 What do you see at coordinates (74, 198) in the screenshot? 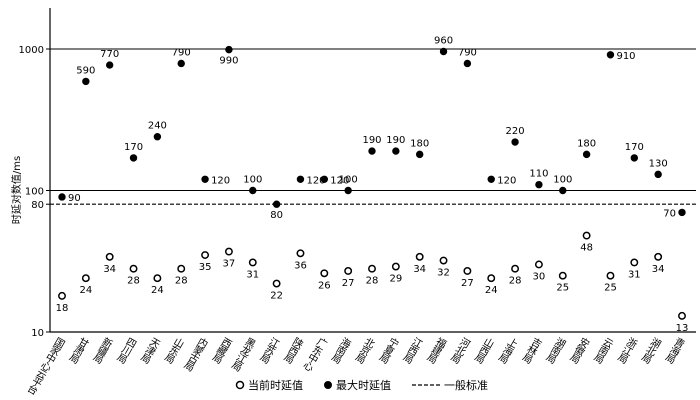
I see `max-value-label: 90` at bounding box center [74, 198].